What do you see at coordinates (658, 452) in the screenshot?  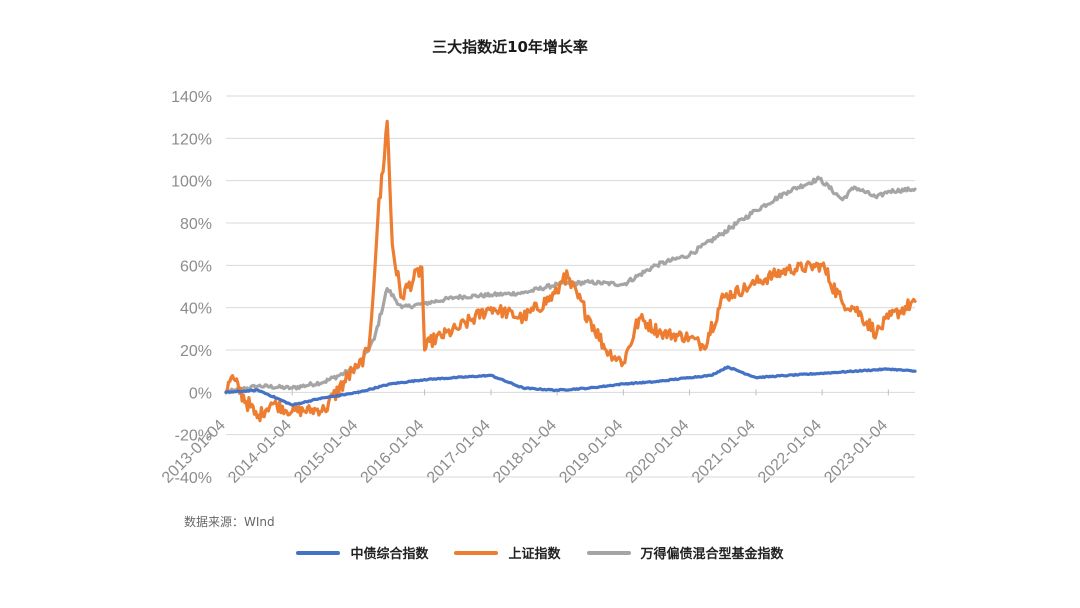 I see `x-tick-label: 2020-01-04` at bounding box center [658, 452].